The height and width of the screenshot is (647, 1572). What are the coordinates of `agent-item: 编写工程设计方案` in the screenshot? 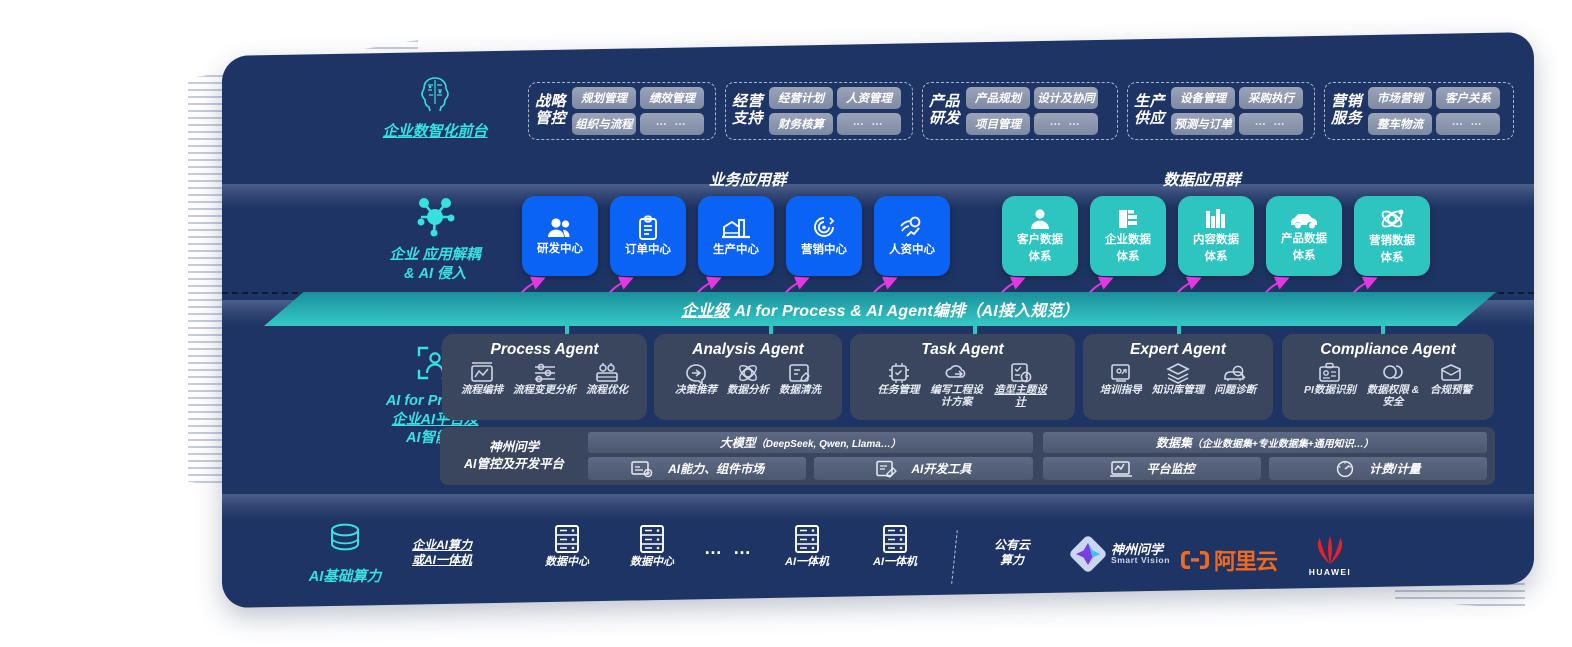 It's located at (957, 384).